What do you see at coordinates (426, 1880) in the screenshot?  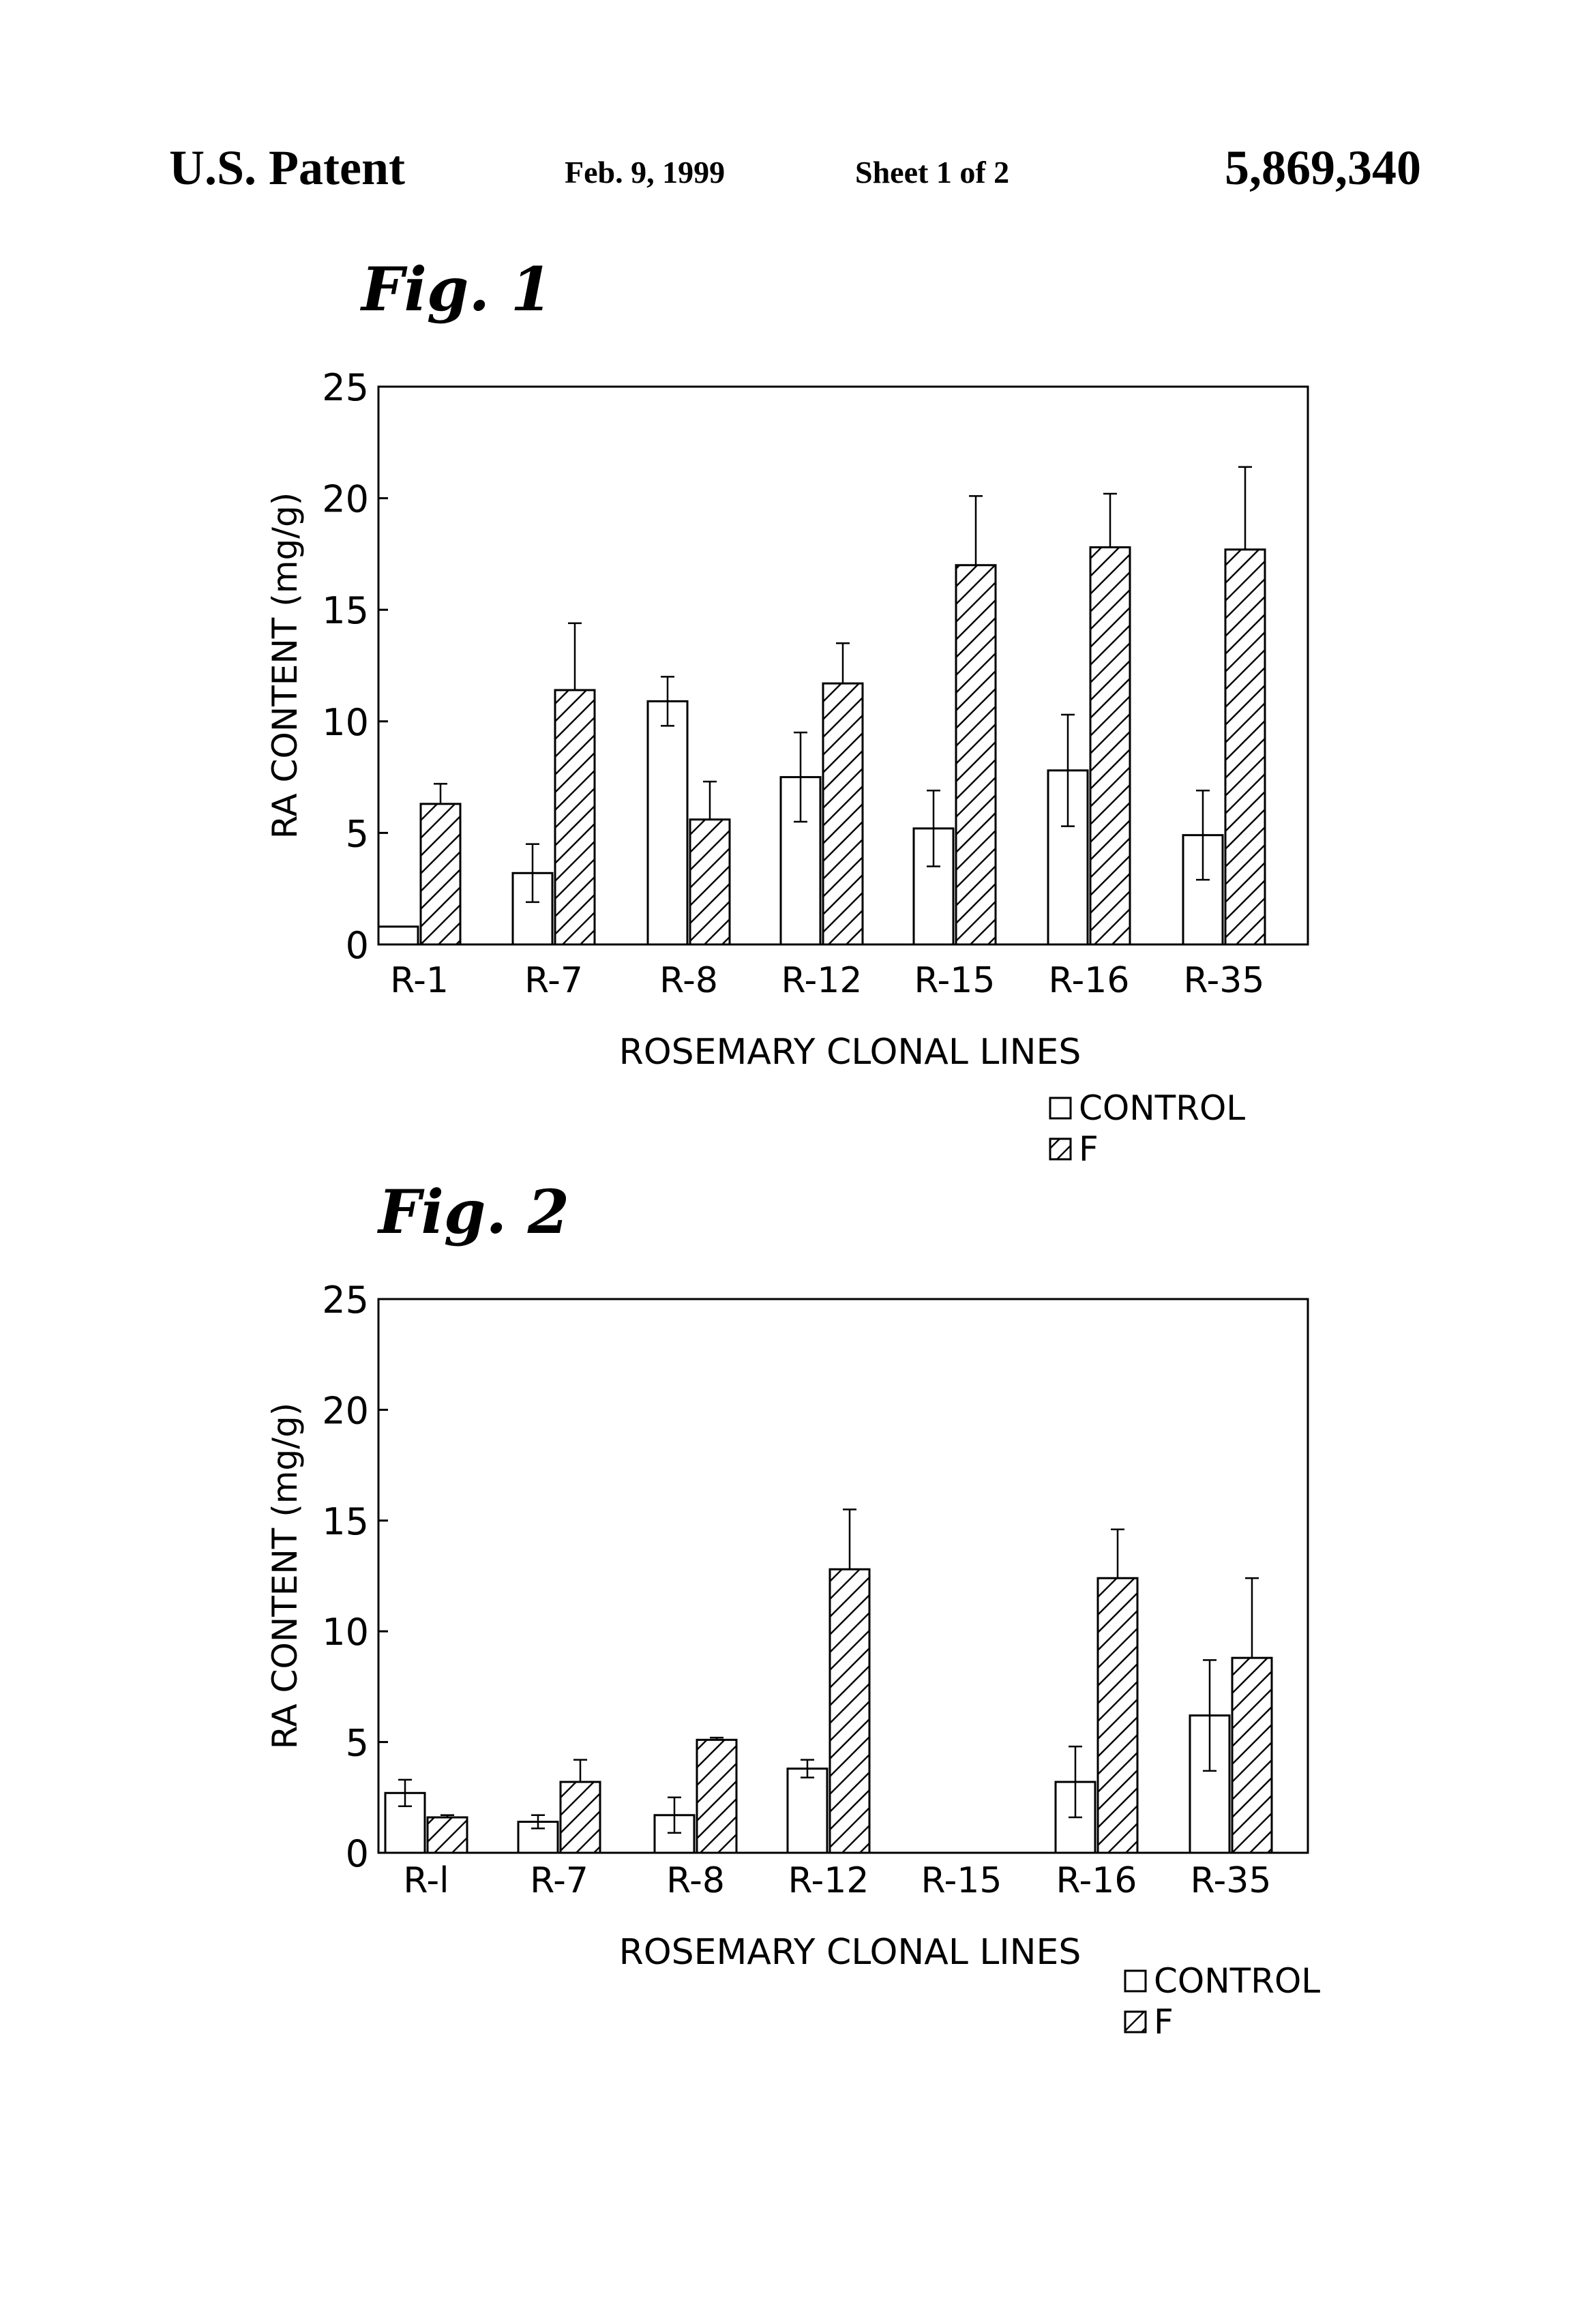 I see `x-tick-label: R-l` at bounding box center [426, 1880].